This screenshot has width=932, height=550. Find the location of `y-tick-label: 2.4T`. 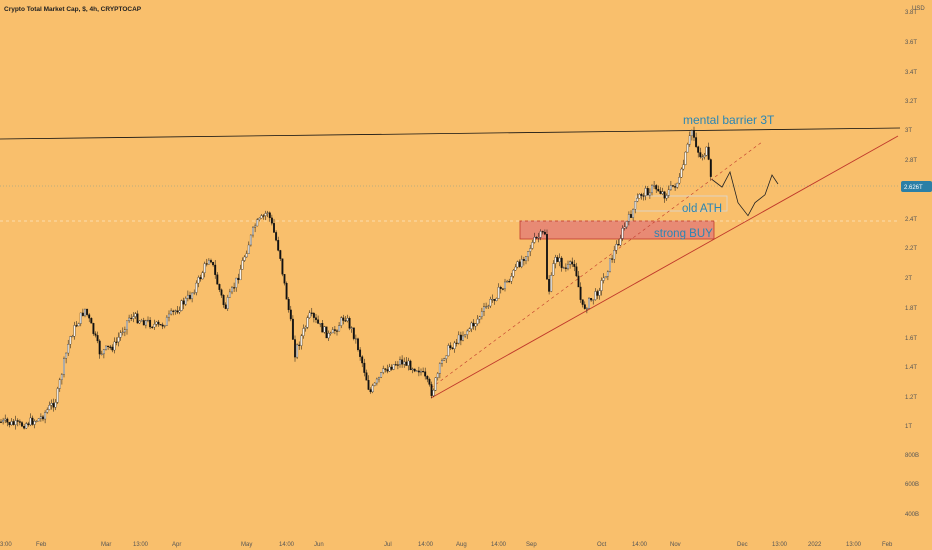

y-tick-label: 2.4T is located at coordinates (911, 220).